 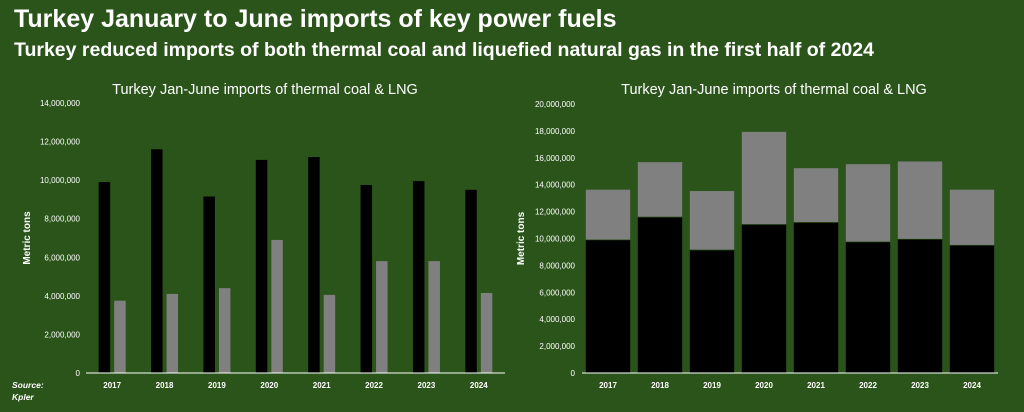 What do you see at coordinates (28, 391) in the screenshot?
I see `source-note: Source: Kpler` at bounding box center [28, 391].